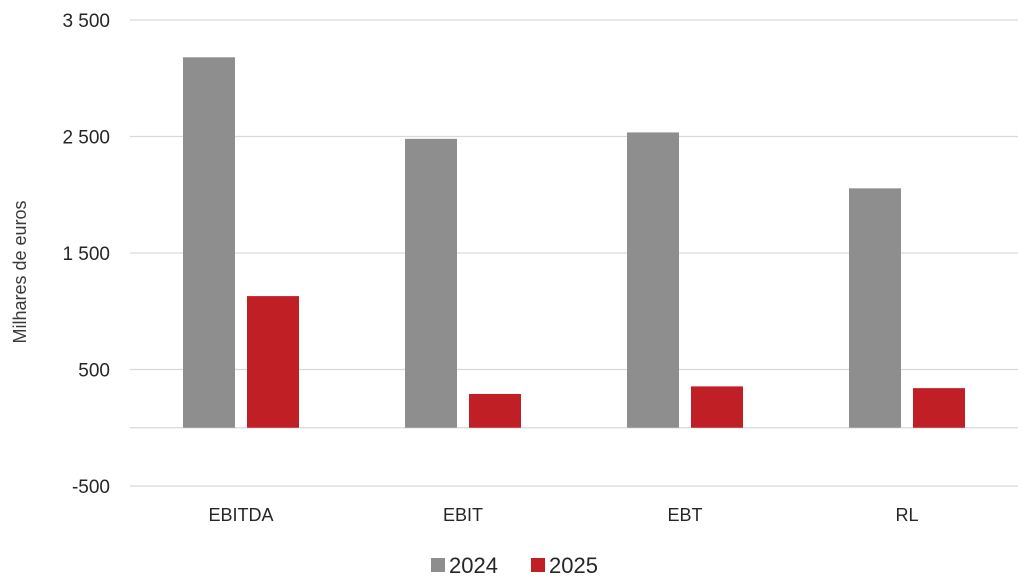 The height and width of the screenshot is (578, 1018). What do you see at coordinates (86, 21) in the screenshot?
I see `y-tick-label: 3 500` at bounding box center [86, 21].